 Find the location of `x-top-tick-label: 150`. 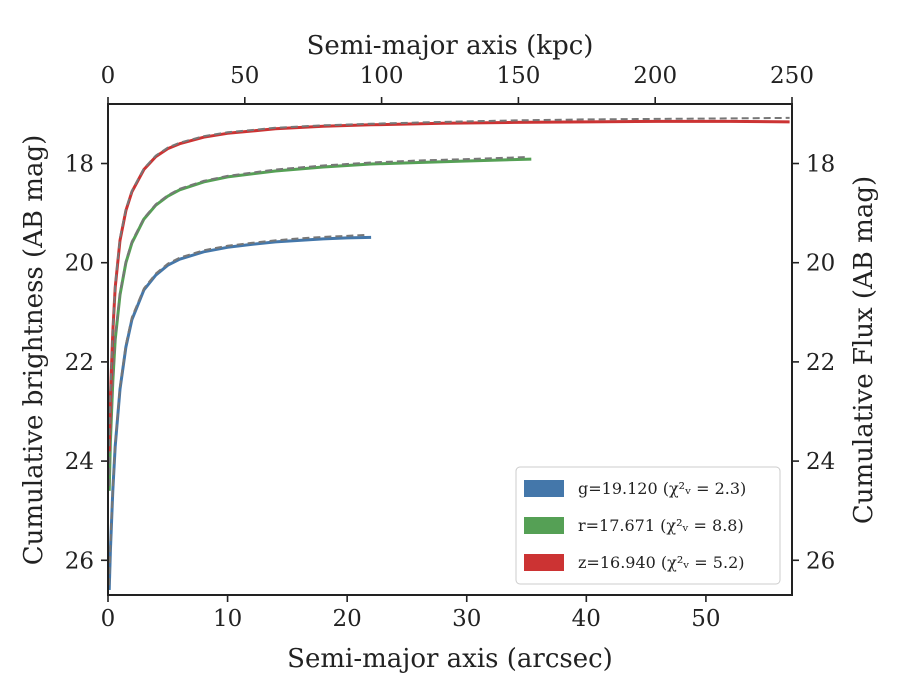

x-top-tick-label: 150 is located at coordinates (518, 76).